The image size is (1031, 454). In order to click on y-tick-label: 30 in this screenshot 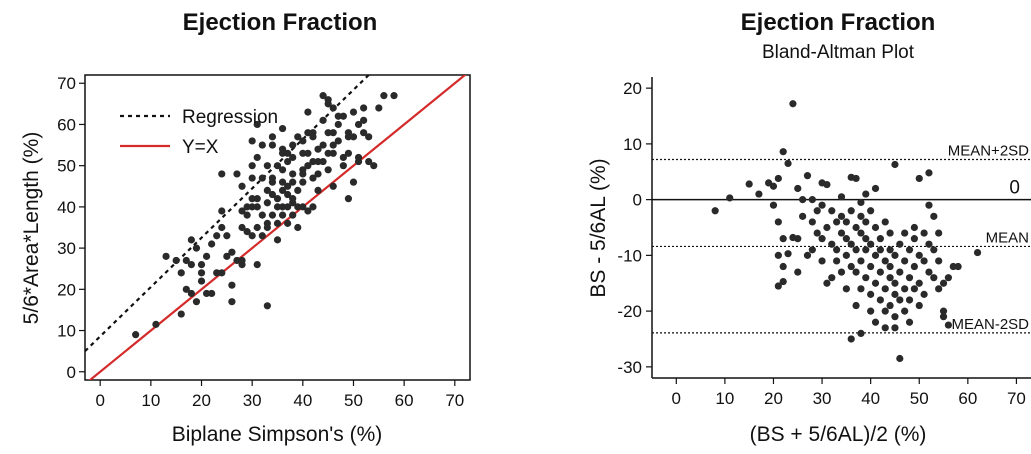, I will do `click(66, 248)`.